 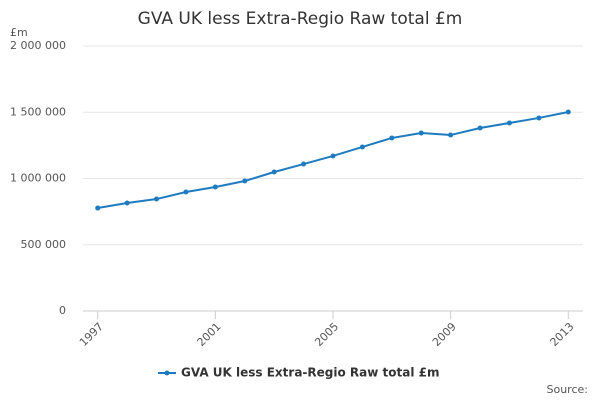 What do you see at coordinates (209, 334) in the screenshot?
I see `x-tick-label: 2001` at bounding box center [209, 334].